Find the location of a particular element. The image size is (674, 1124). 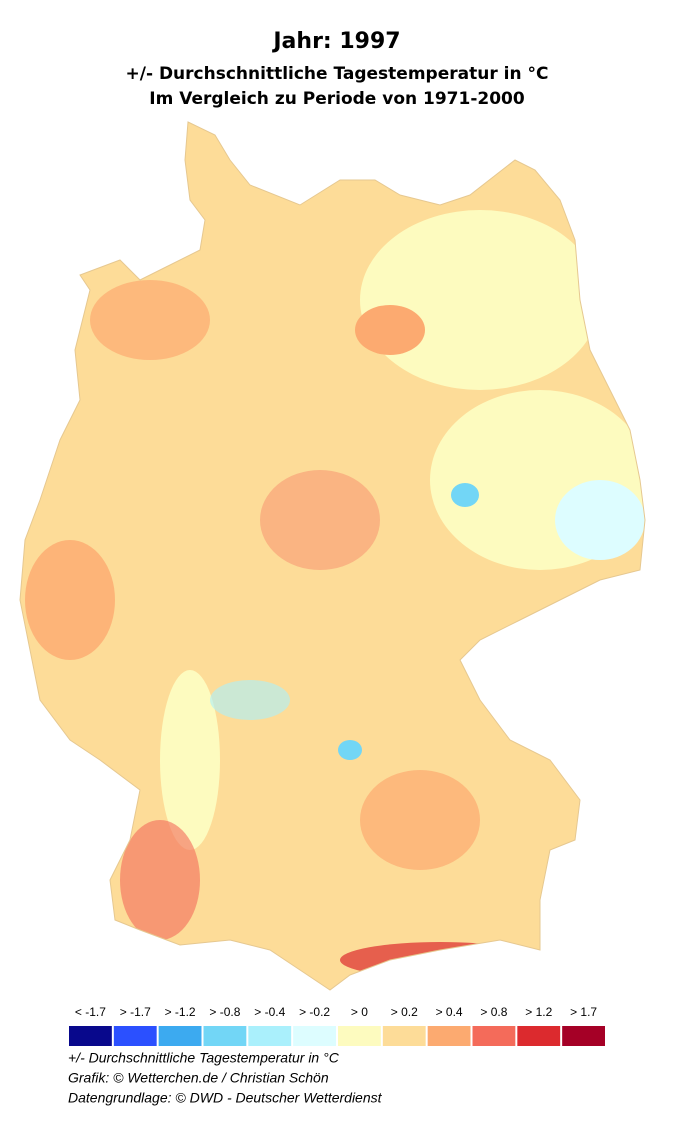

legend-label: < -1.7 is located at coordinates (90, 1012).